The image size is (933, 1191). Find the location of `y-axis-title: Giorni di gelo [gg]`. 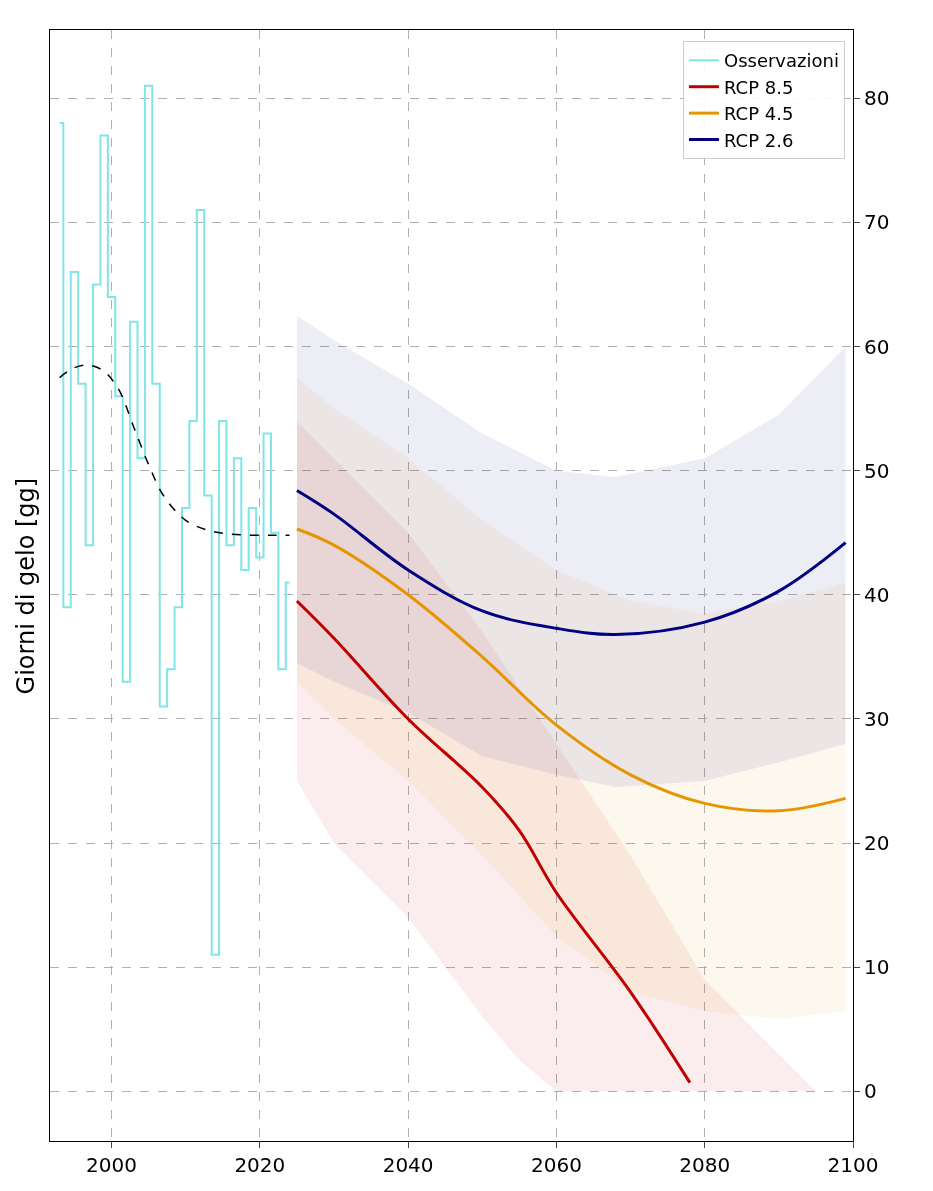

y-axis-title: Giorni di gelo [gg] is located at coordinates (26, 586).